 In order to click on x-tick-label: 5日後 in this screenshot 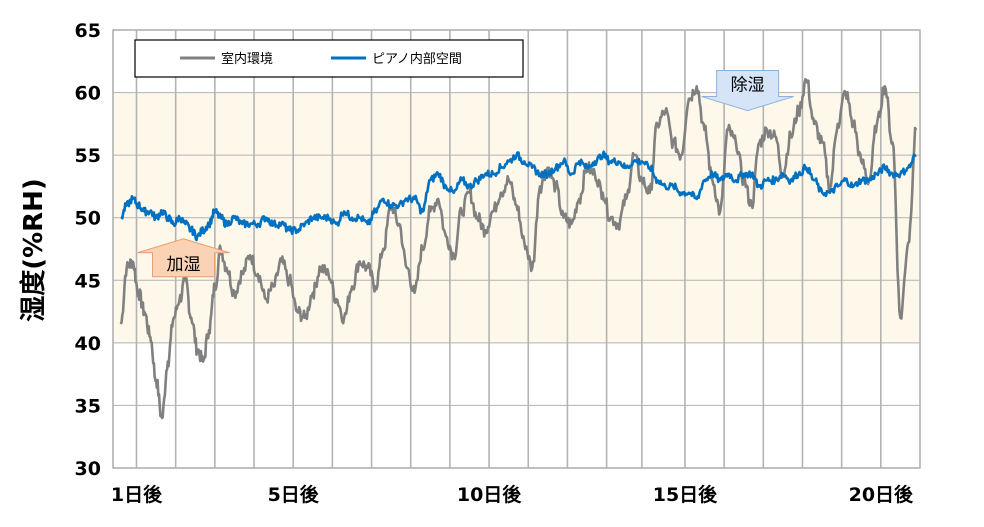, I will do `click(294, 494)`.